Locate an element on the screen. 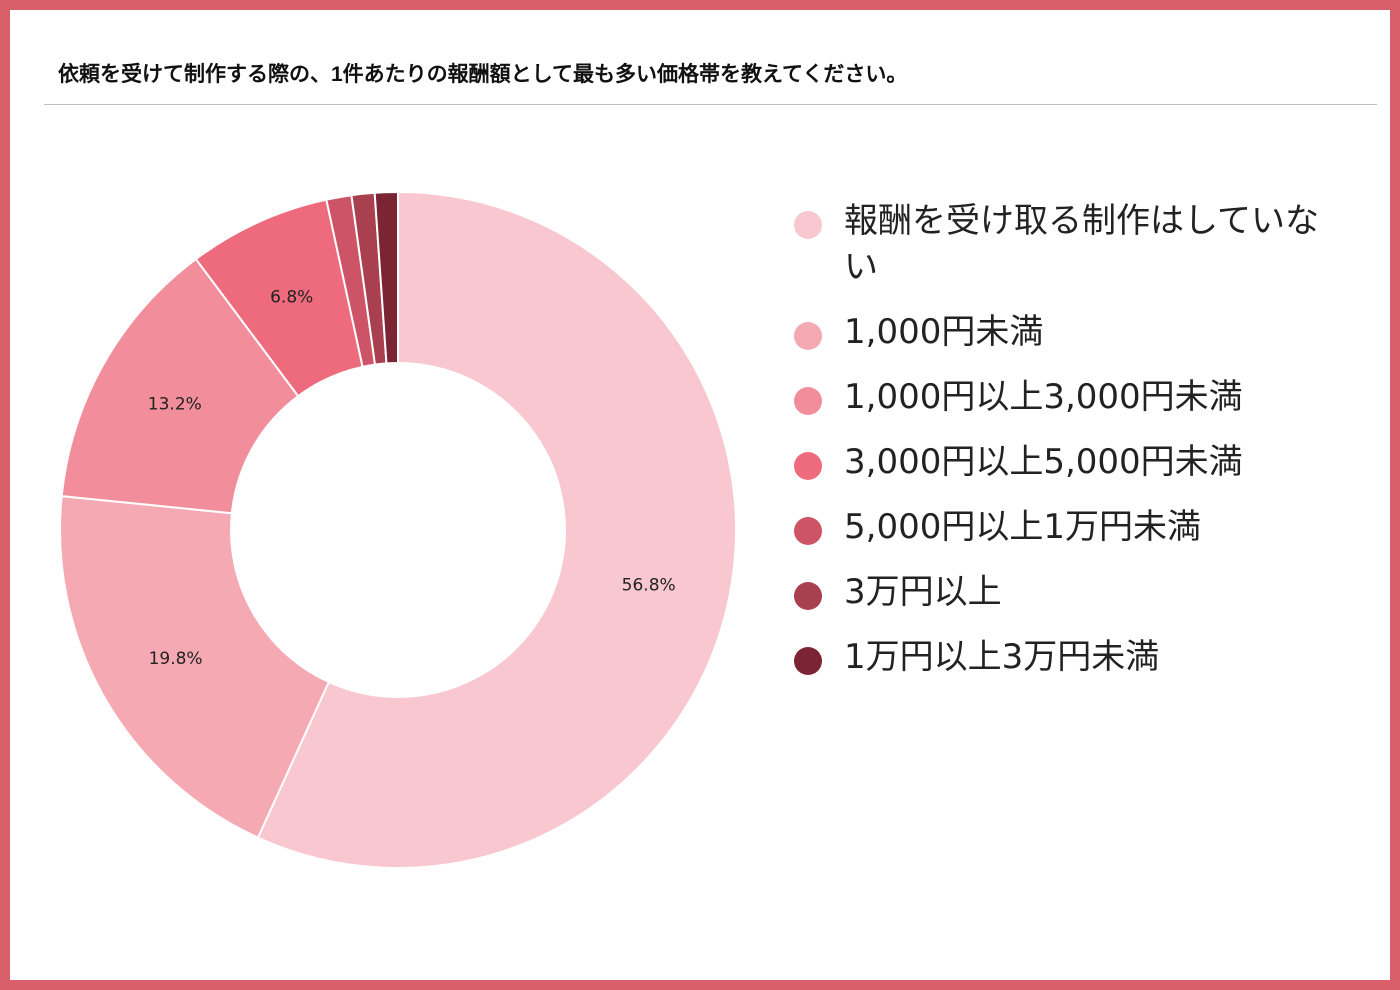  data-label-3: 6.8% is located at coordinates (291, 298).